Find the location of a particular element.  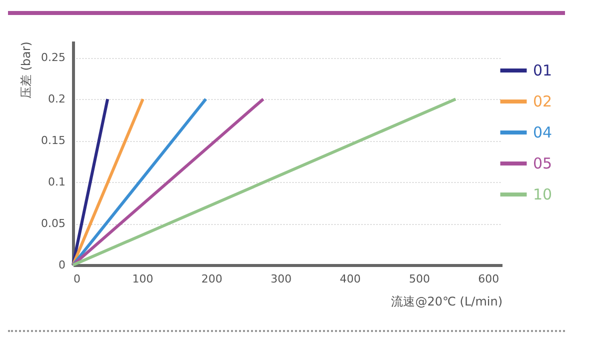

legend-label: 01 is located at coordinates (542, 71).